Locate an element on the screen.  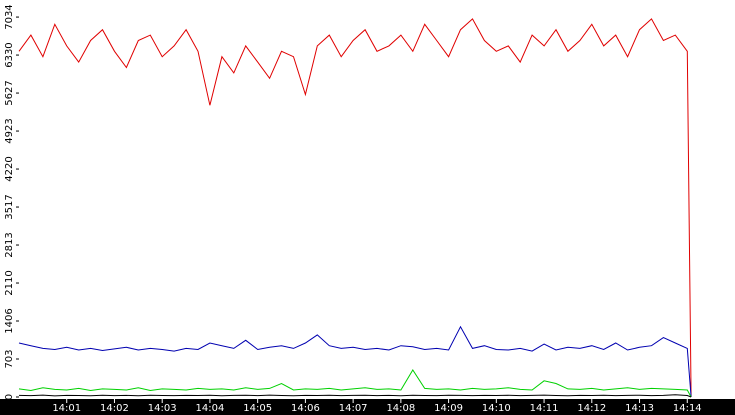
x-tick-label: 14:13 is located at coordinates (639, 408).